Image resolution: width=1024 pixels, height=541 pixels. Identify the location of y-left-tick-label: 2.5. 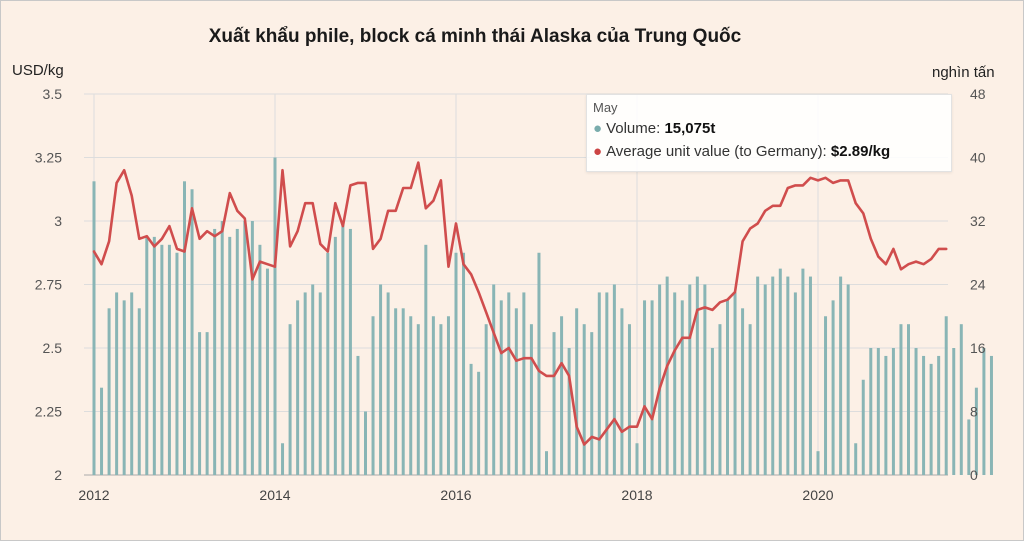
(53, 348).